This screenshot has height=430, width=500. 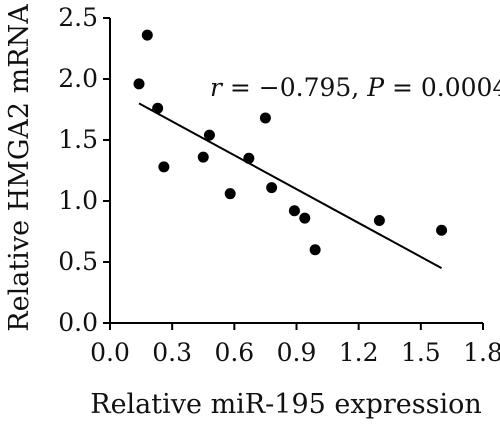 I want to click on y-tick-label: 0.5, so click(x=78, y=261).